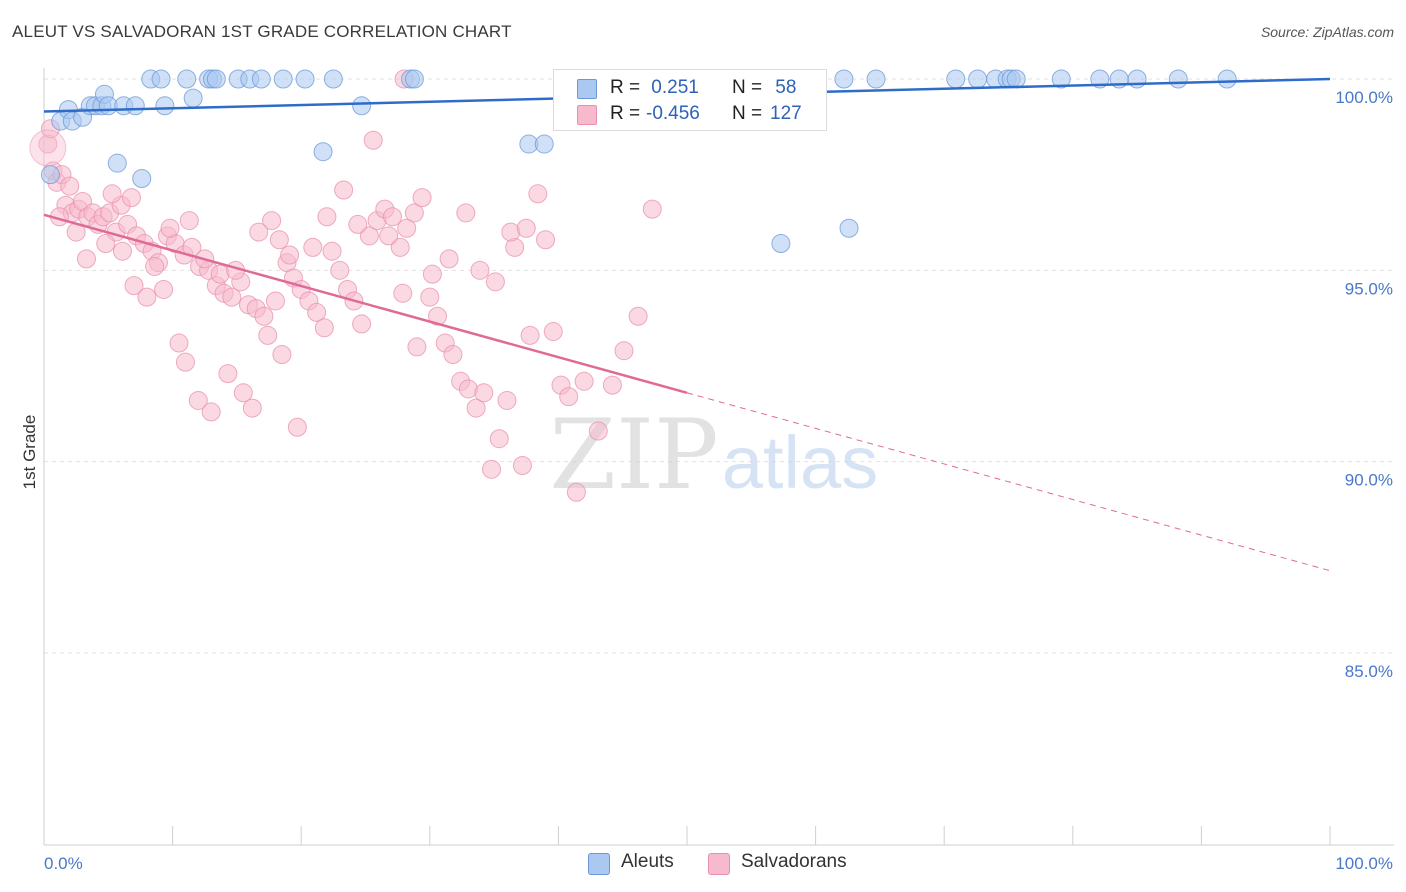  I want to click on r-value: 0.251, so click(672, 87).